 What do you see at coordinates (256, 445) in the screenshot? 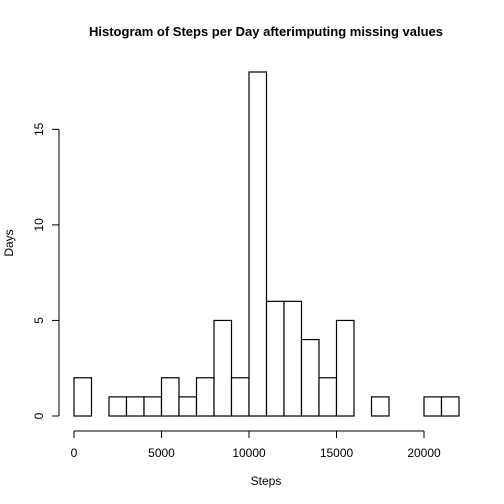
I see `x-axis: 0 5000 10000 15000 20000` at bounding box center [256, 445].